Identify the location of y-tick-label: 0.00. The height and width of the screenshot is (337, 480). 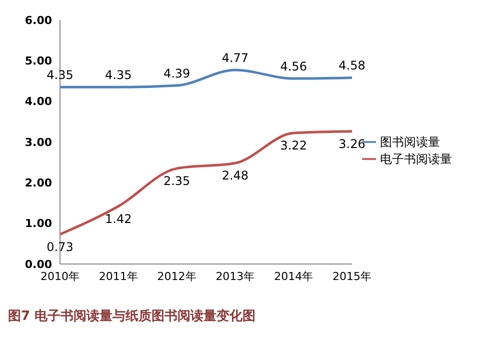
(38, 264).